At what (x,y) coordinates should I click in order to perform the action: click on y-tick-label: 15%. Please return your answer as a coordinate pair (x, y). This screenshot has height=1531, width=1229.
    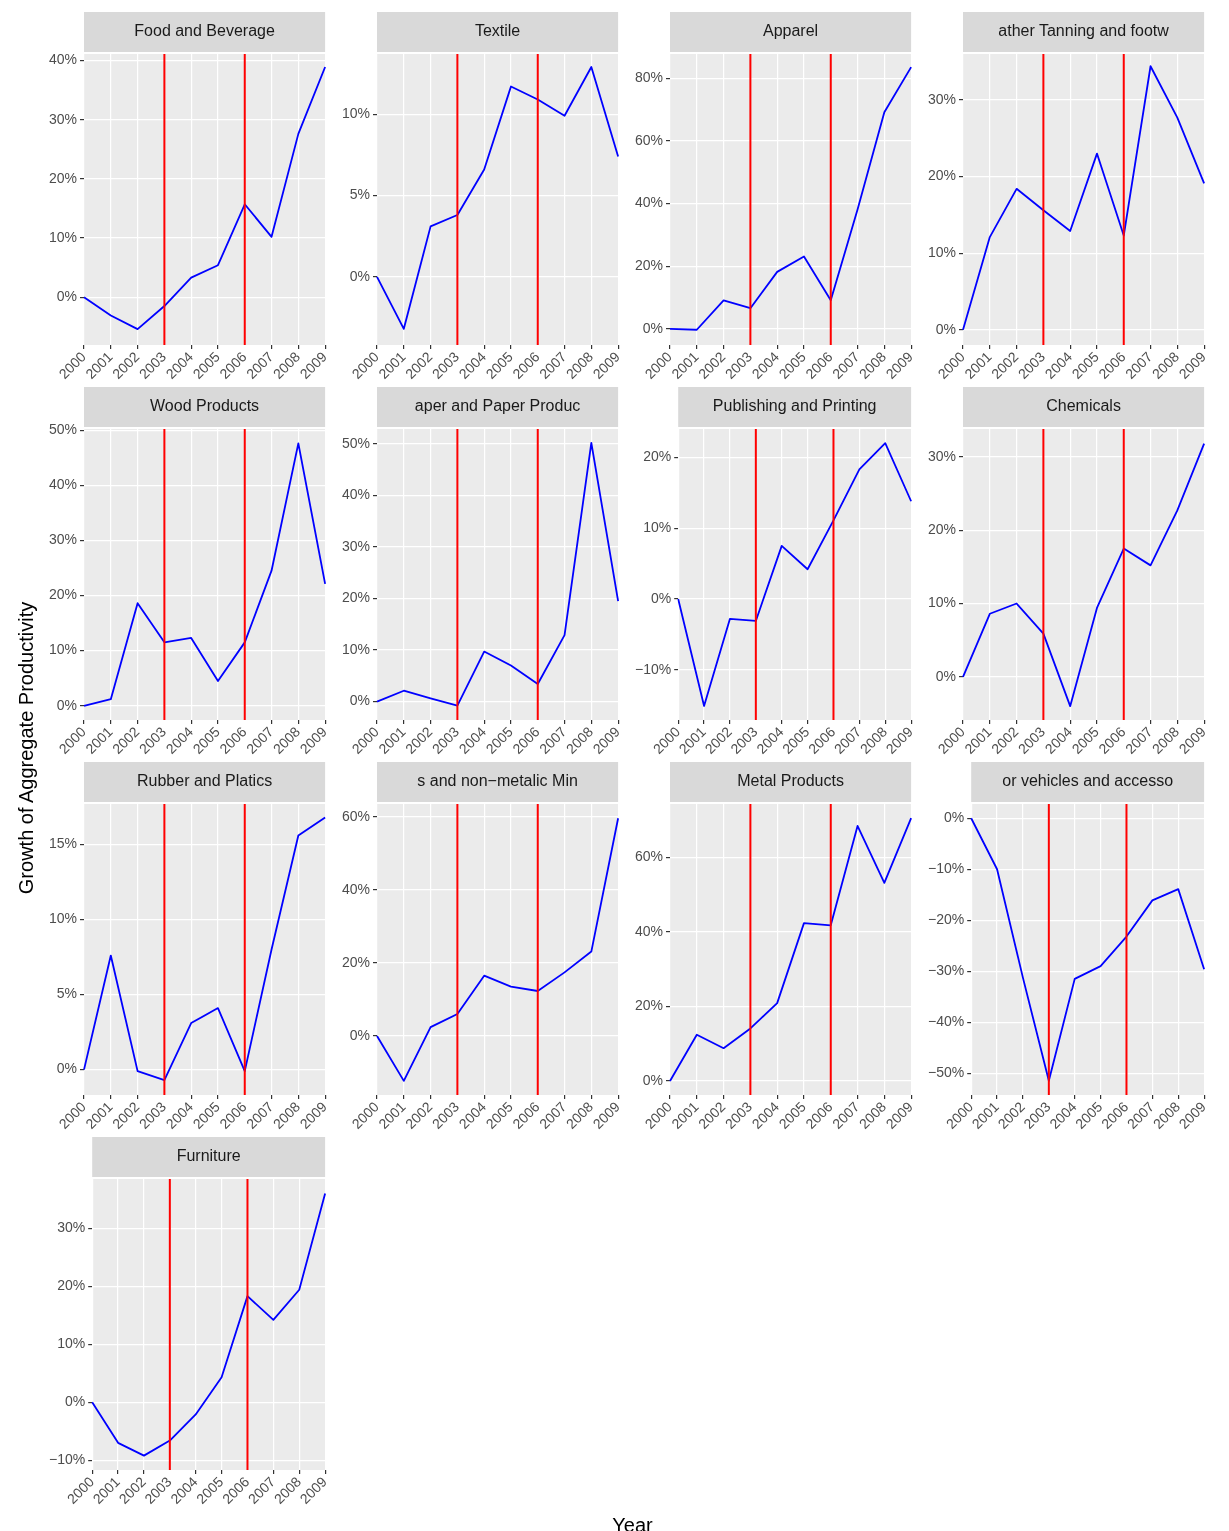
    Looking at the image, I should click on (63, 843).